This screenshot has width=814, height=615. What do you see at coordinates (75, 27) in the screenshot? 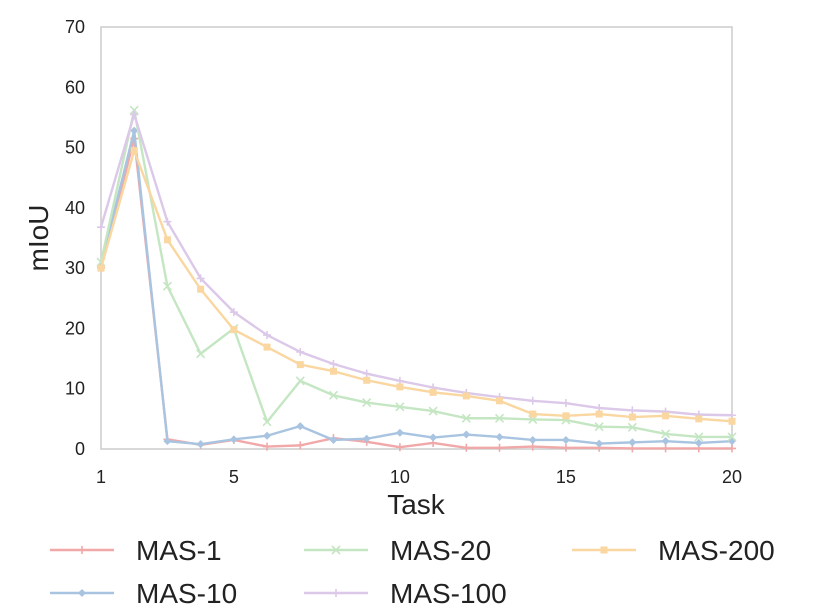
I see `y-tick-label: 70` at bounding box center [75, 27].